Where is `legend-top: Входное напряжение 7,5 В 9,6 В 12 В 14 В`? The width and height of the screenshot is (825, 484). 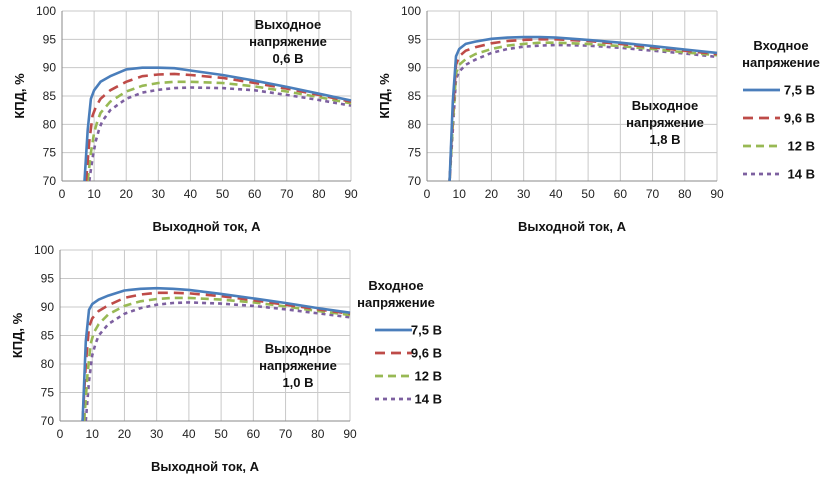 legend-top: Входное напряжение 7,5 В 9,6 В 12 В 14 В is located at coordinates (781, 110).